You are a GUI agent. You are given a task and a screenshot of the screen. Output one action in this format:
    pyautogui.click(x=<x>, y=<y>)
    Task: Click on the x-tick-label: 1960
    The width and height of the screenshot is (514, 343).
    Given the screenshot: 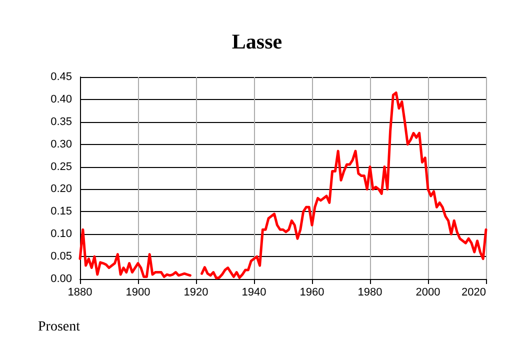 What is the action you would take?
    pyautogui.click(x=312, y=292)
    